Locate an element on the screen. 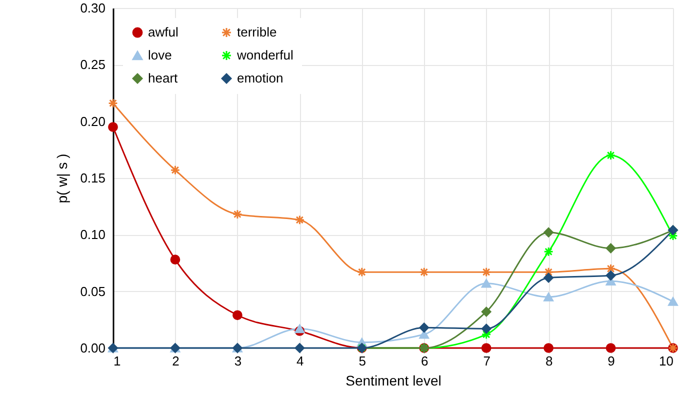 Image resolution: width=682 pixels, height=419 pixels. legend-label: terrible is located at coordinates (257, 32).